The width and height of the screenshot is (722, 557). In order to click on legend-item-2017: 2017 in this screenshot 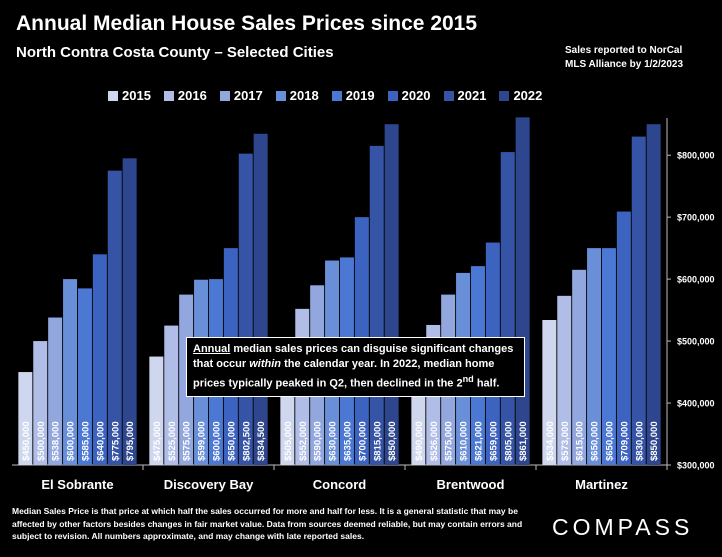, I will do `click(241, 95)`.